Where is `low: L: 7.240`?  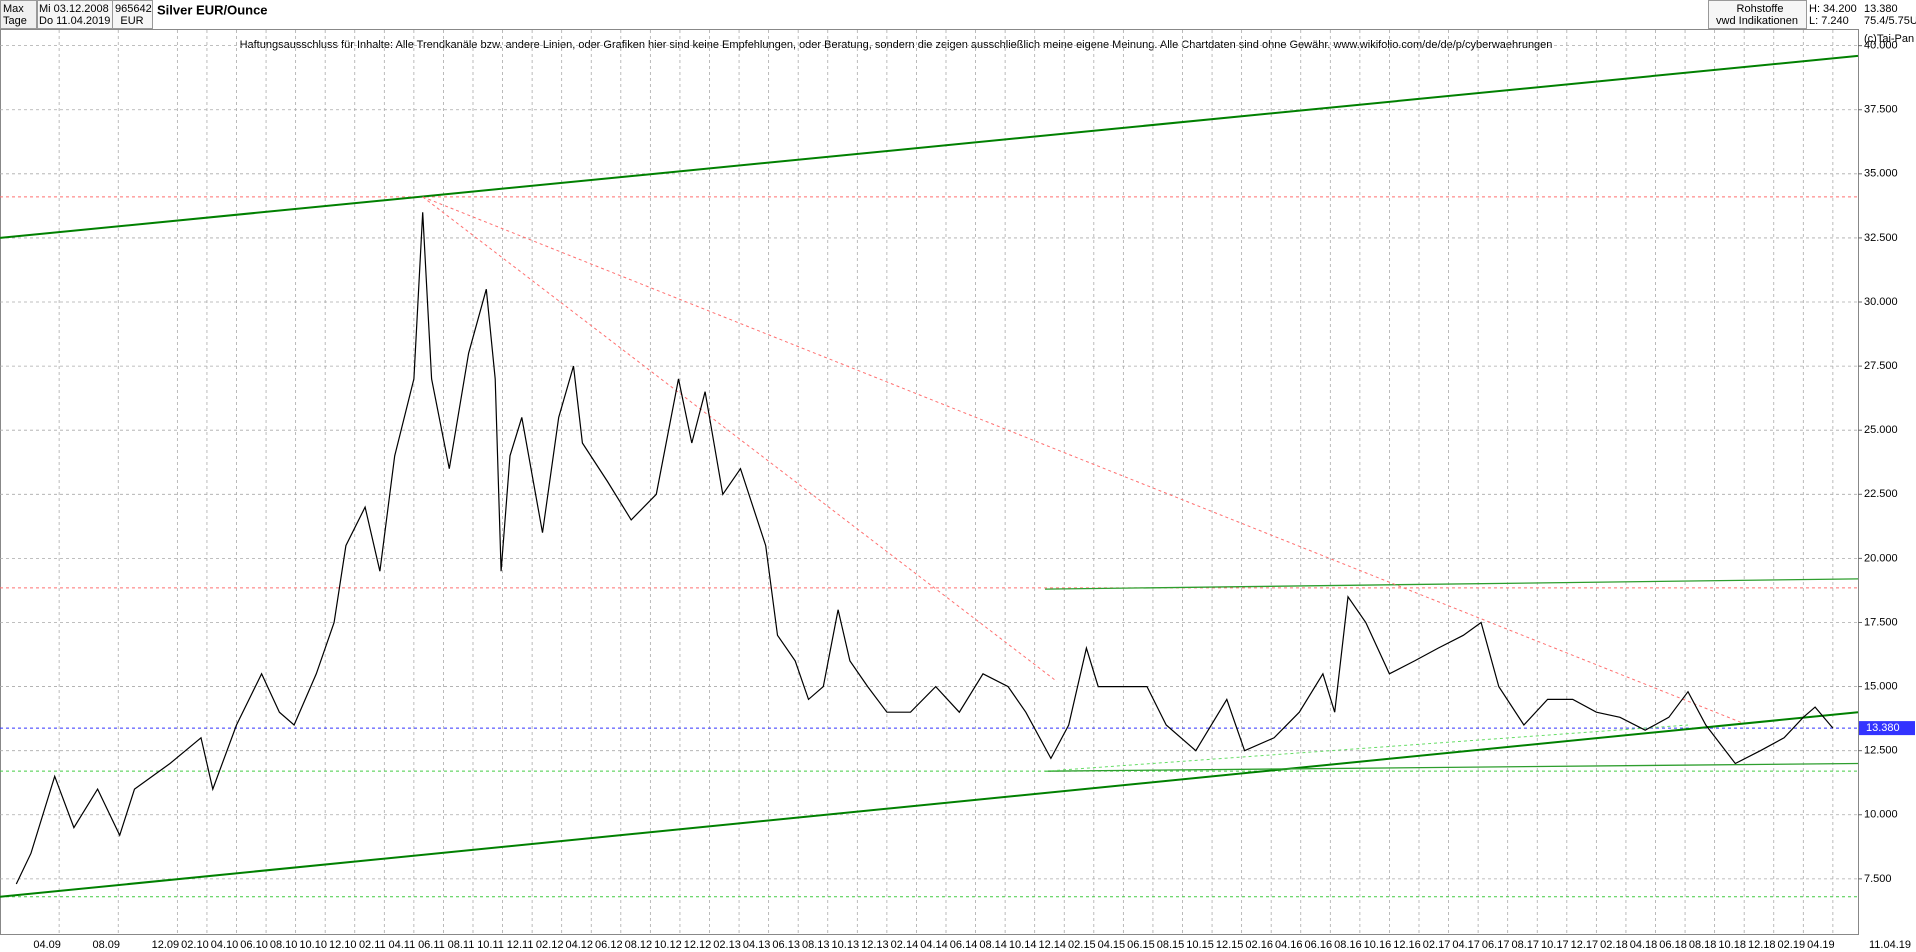
low: L: 7.240 is located at coordinates (1829, 21).